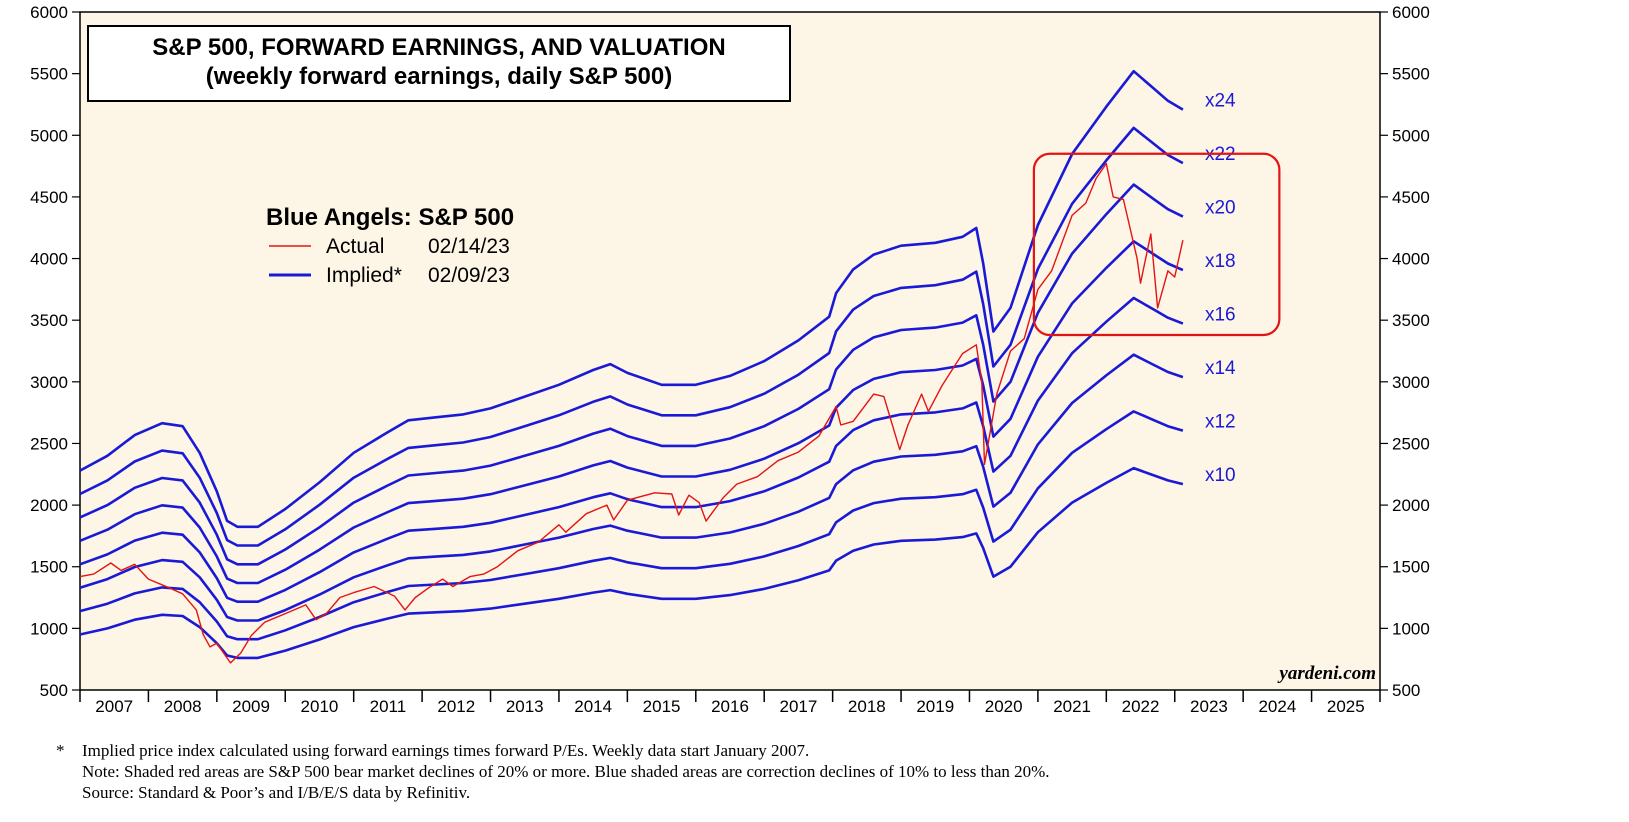 The width and height of the screenshot is (1629, 822). What do you see at coordinates (1411, 382) in the screenshot?
I see `y-tick-label-right: 3000` at bounding box center [1411, 382].